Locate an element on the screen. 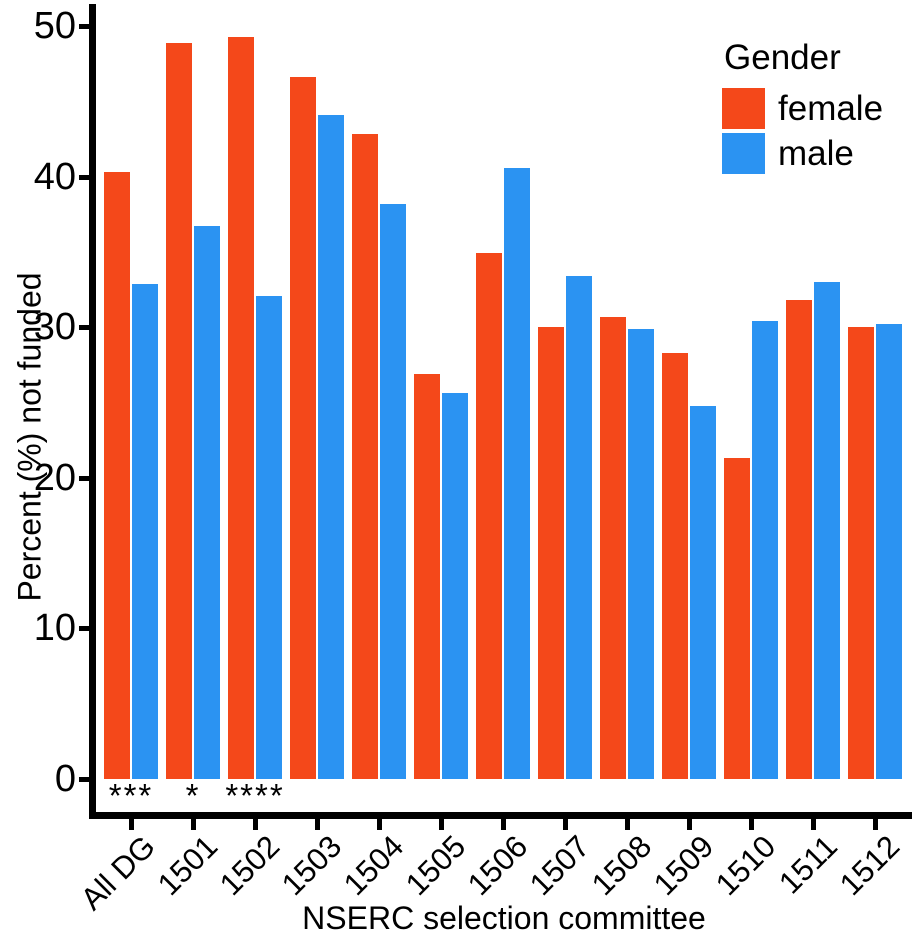 This screenshot has width=912, height=938. legend-entry-female: female is located at coordinates (802, 108).